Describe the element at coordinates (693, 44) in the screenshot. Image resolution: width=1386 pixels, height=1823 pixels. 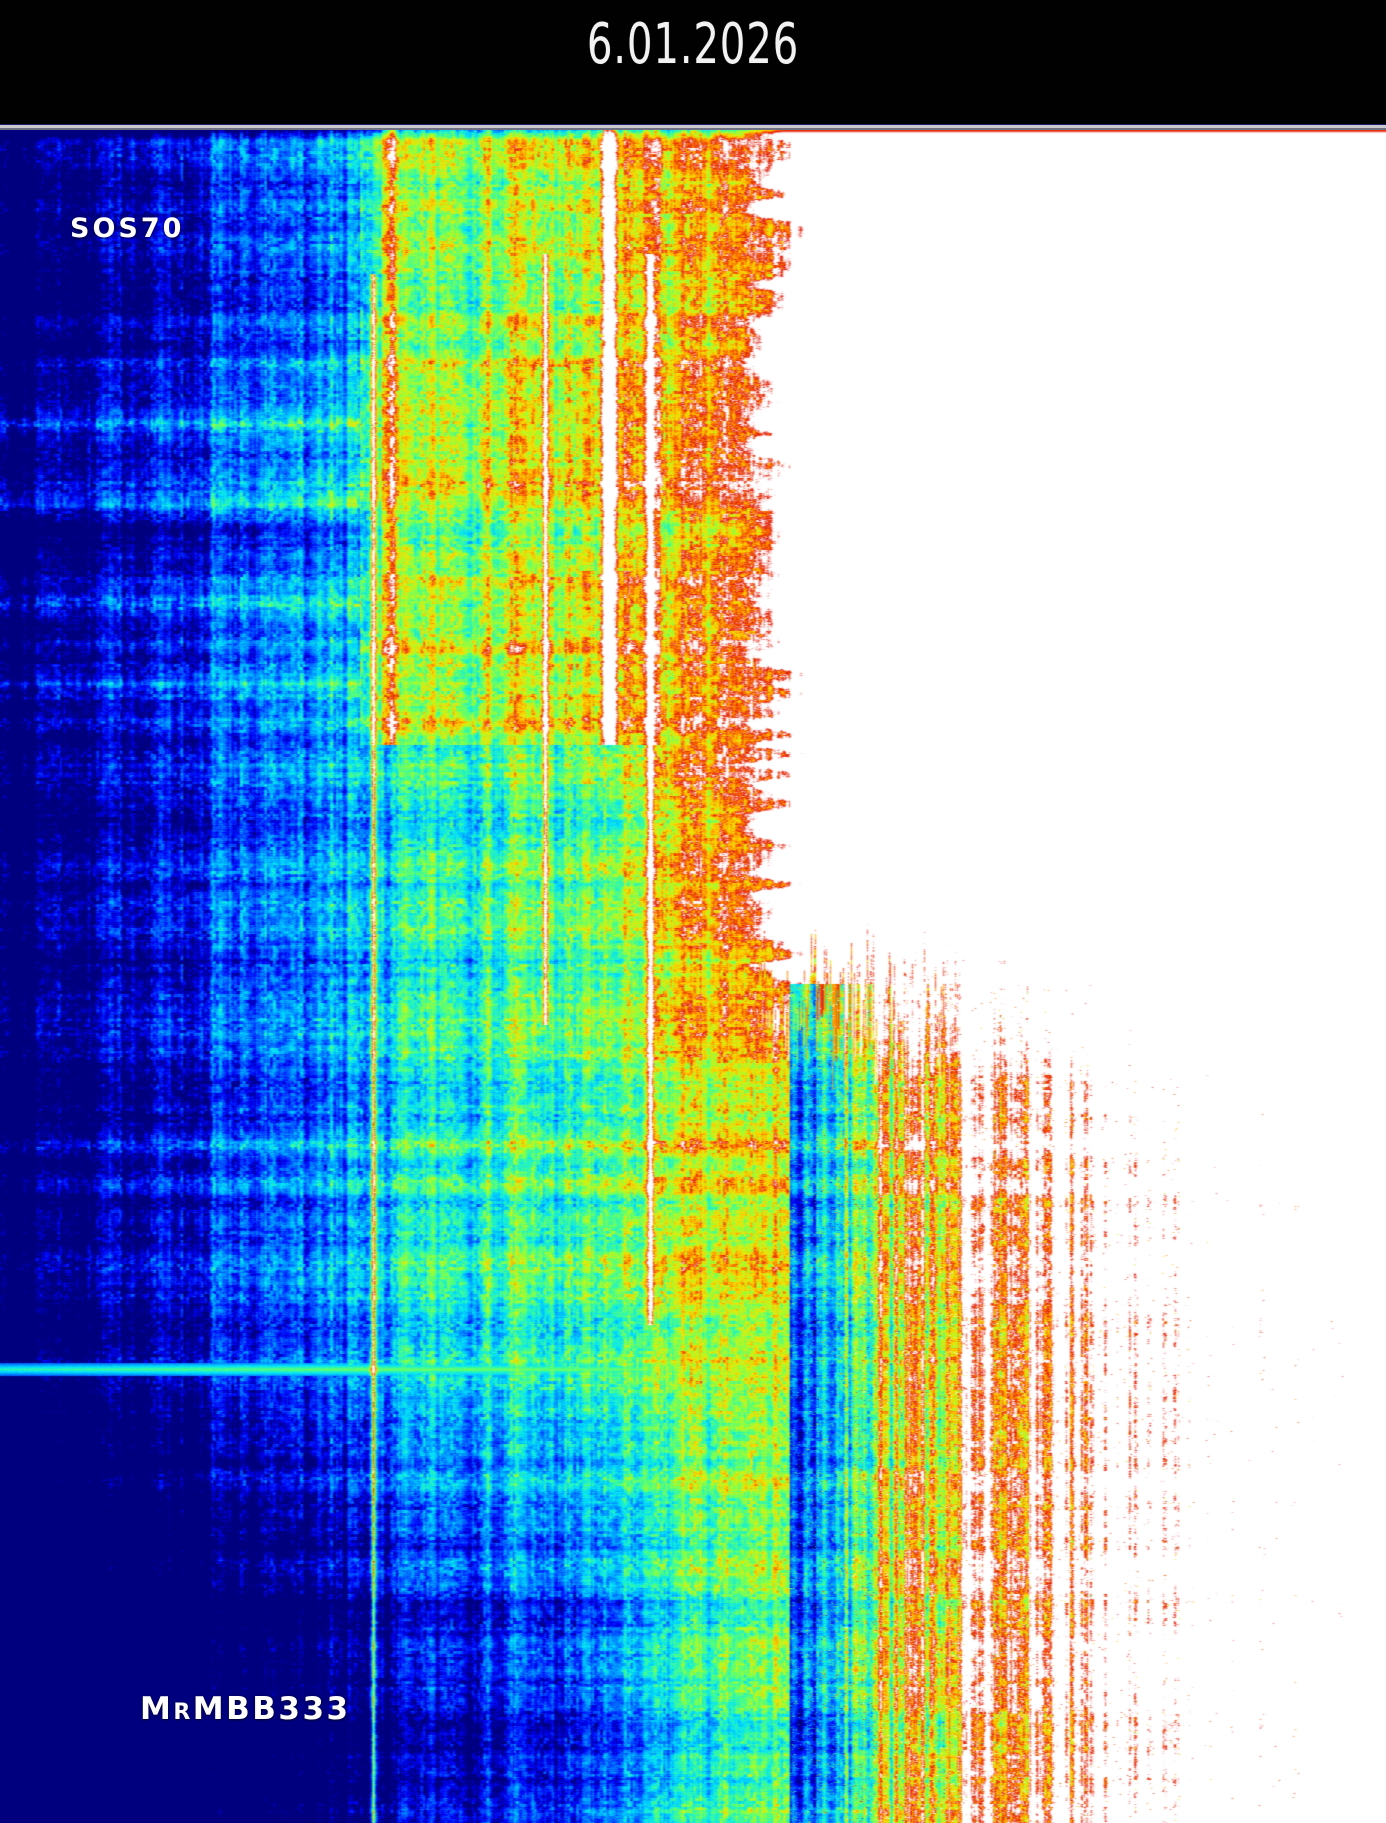
I see `date-title: 6.01.2026` at that location.